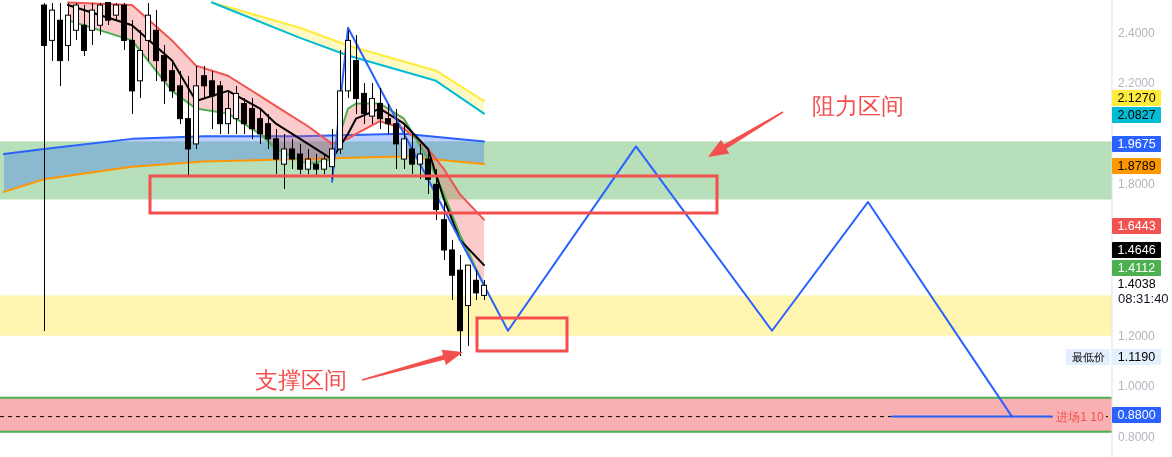 The width and height of the screenshot is (1172, 457). What do you see at coordinates (1136, 268) in the screenshot?
I see `text: 1.4112` at bounding box center [1136, 268].